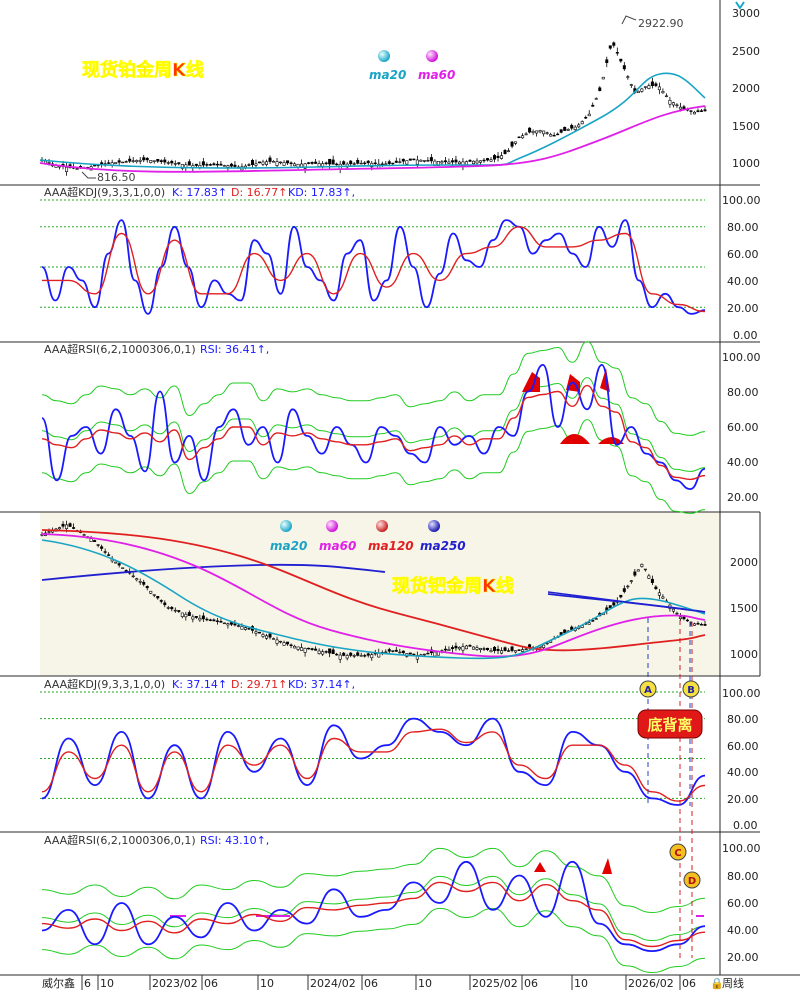 The image size is (800, 990). Describe the element at coordinates (382, 526) in the screenshot. I see `ma120-ball-icon` at that location.